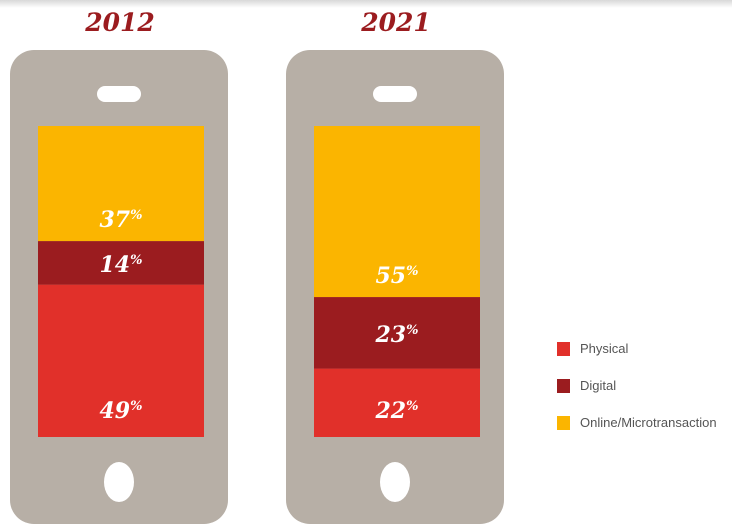 The image size is (732, 526). I want to click on stacked-bar-2021: 22% 23% 55%, so click(397, 281).